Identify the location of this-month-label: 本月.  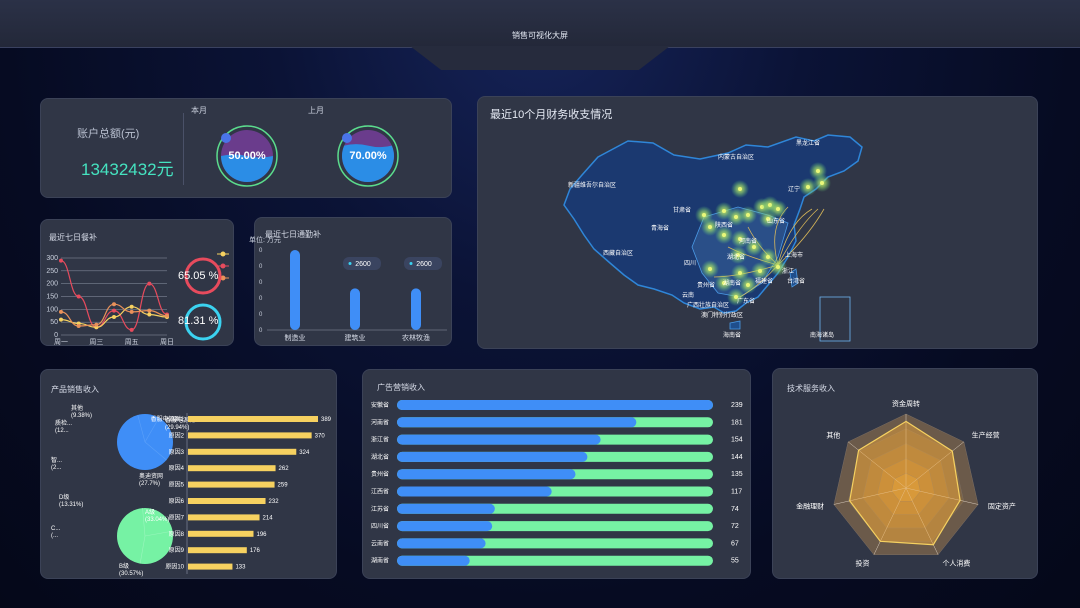
(199, 110).